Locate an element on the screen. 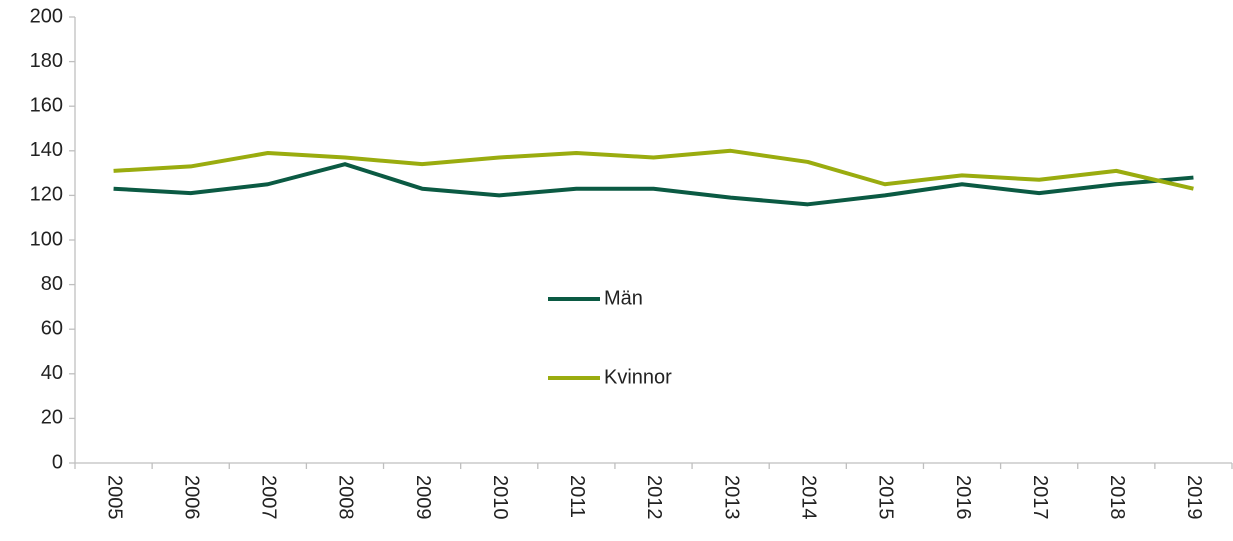 The image size is (1233, 541). y-tick-label: 20 is located at coordinates (52, 418).